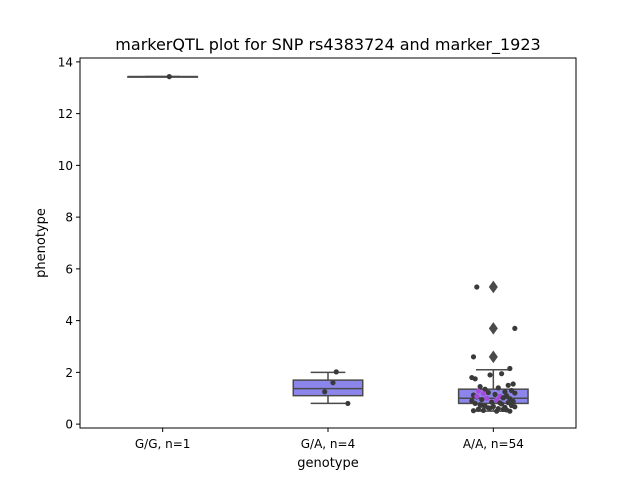 The image size is (640, 480). Describe the element at coordinates (65, 114) in the screenshot. I see `y-tick-label: 12` at that location.